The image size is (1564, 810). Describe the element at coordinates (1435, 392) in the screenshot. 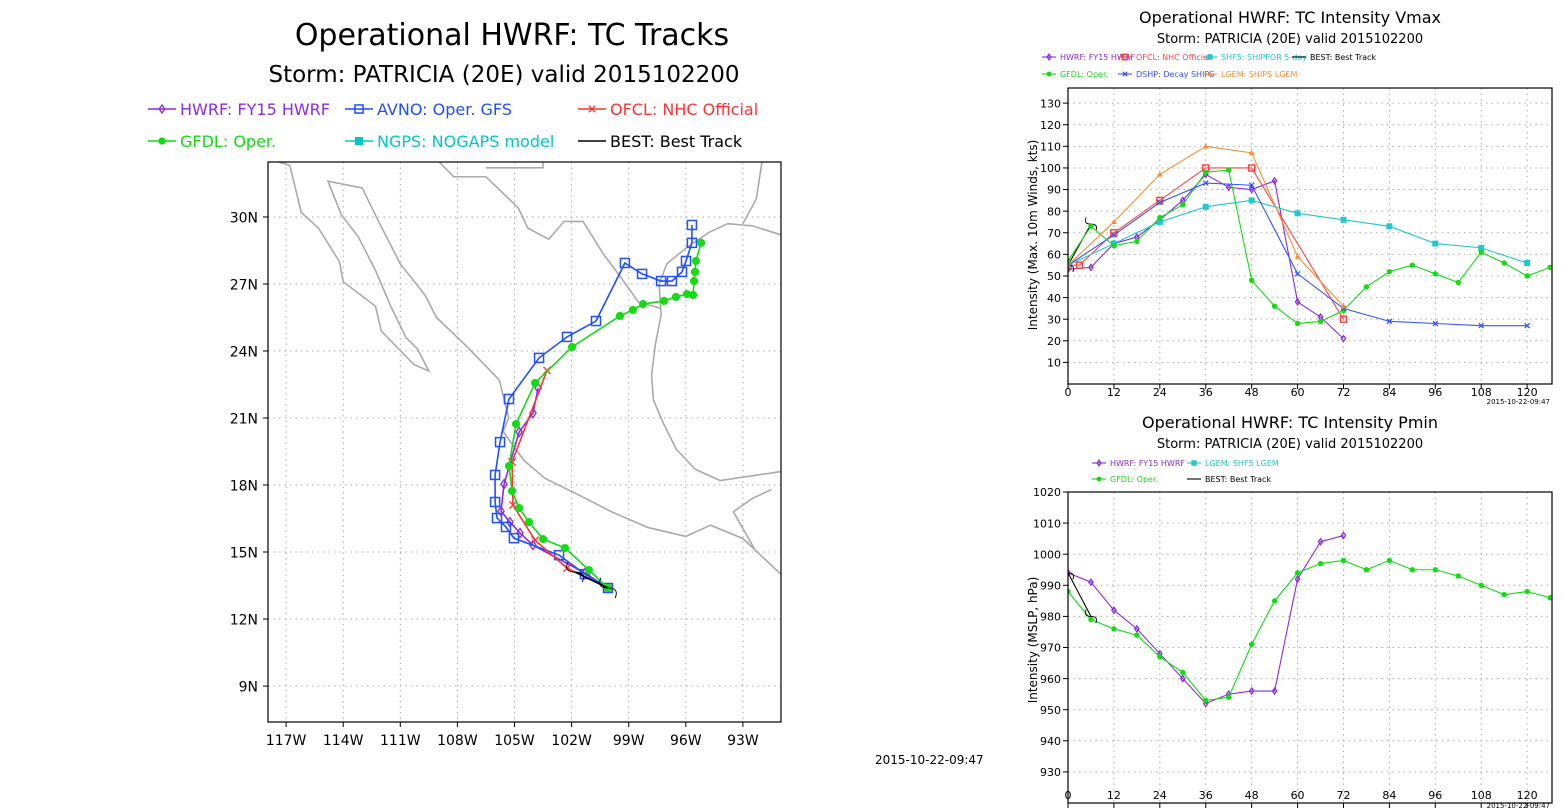

I see `vmax-x-tick-label: 96` at that location.